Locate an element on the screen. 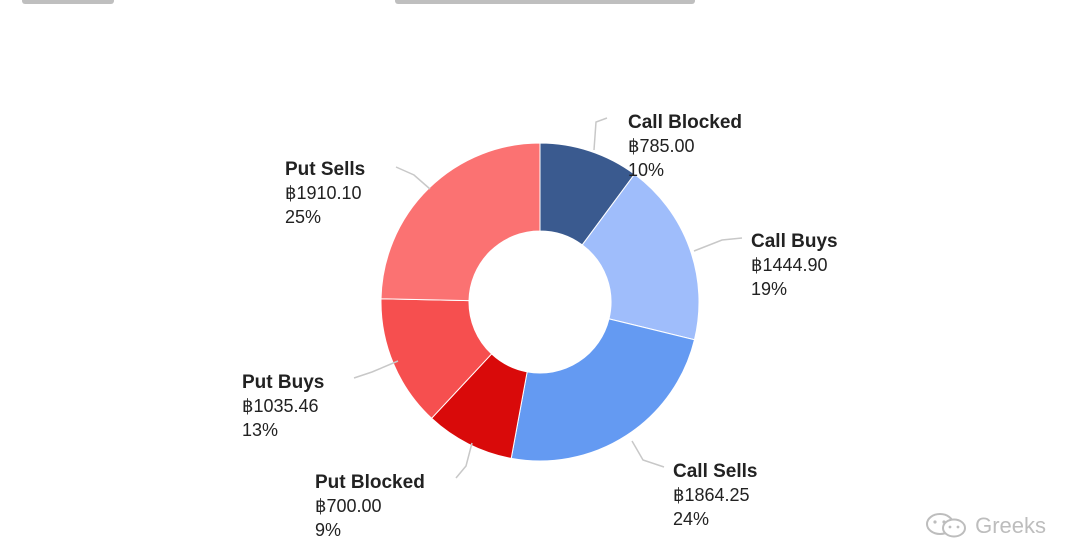 The image size is (1080, 543). slice-call-sells is located at coordinates (603, 390).